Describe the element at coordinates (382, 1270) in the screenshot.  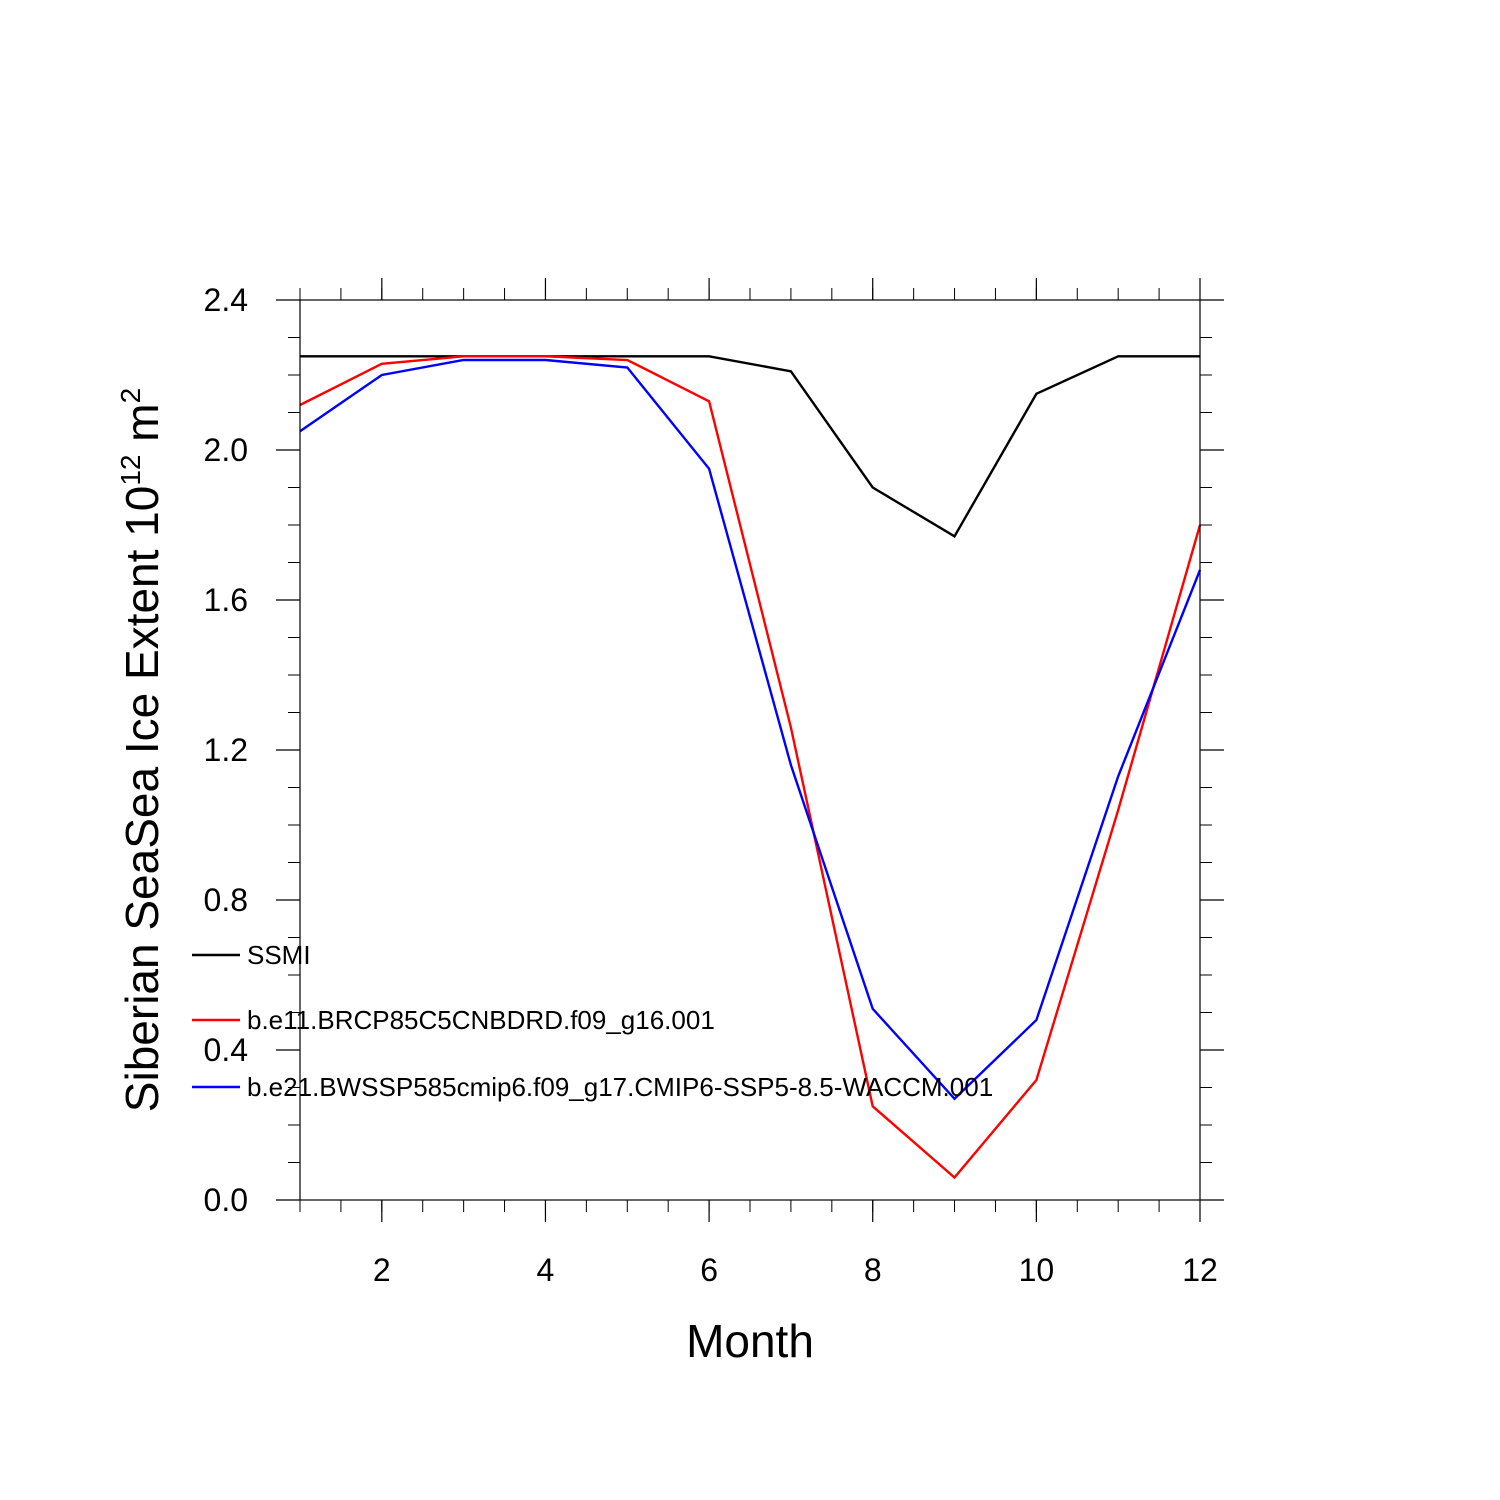
I see `x-tick-label: 2` at that location.